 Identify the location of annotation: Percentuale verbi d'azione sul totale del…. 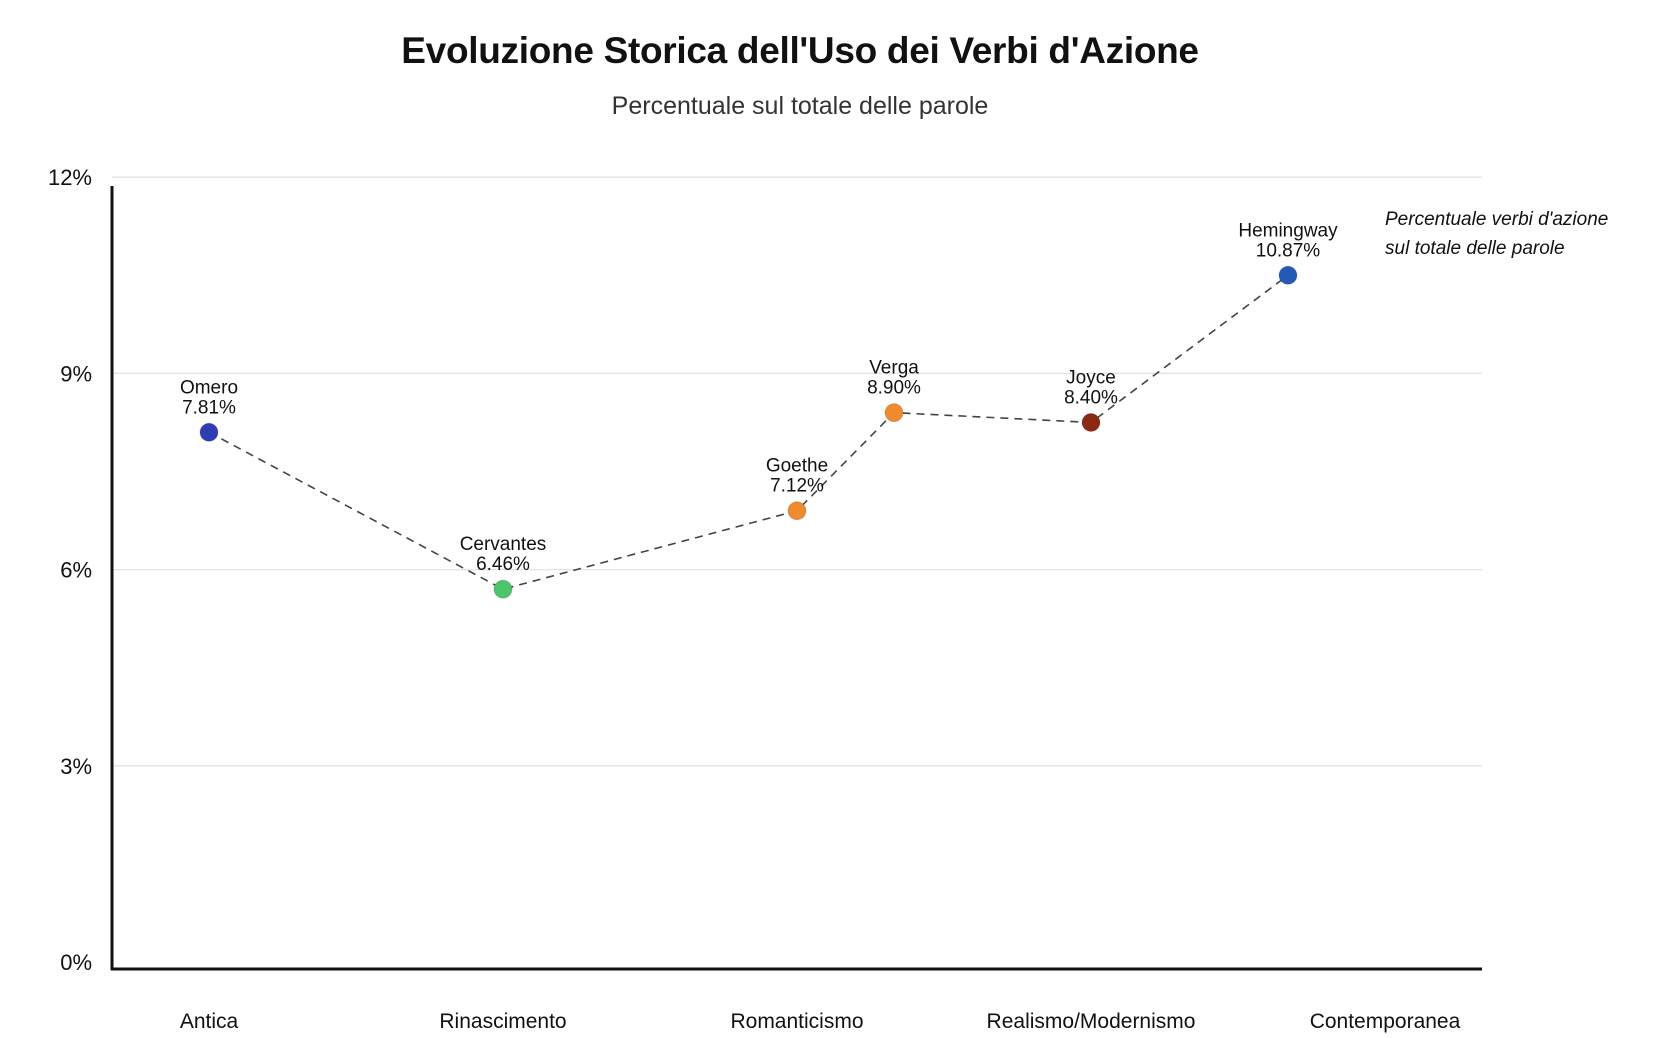
(1496, 234).